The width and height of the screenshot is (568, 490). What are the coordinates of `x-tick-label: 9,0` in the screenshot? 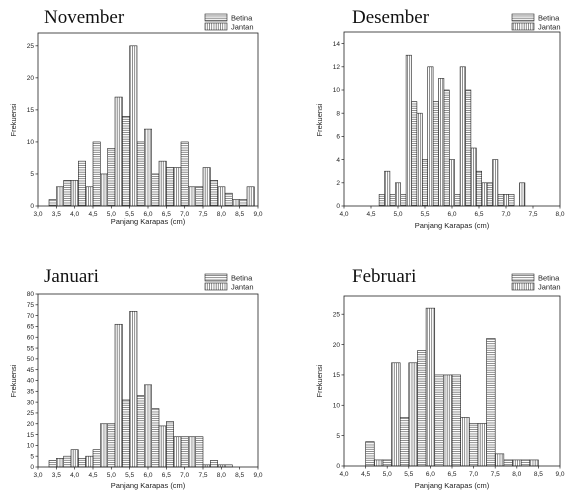 It's located at (559, 474).